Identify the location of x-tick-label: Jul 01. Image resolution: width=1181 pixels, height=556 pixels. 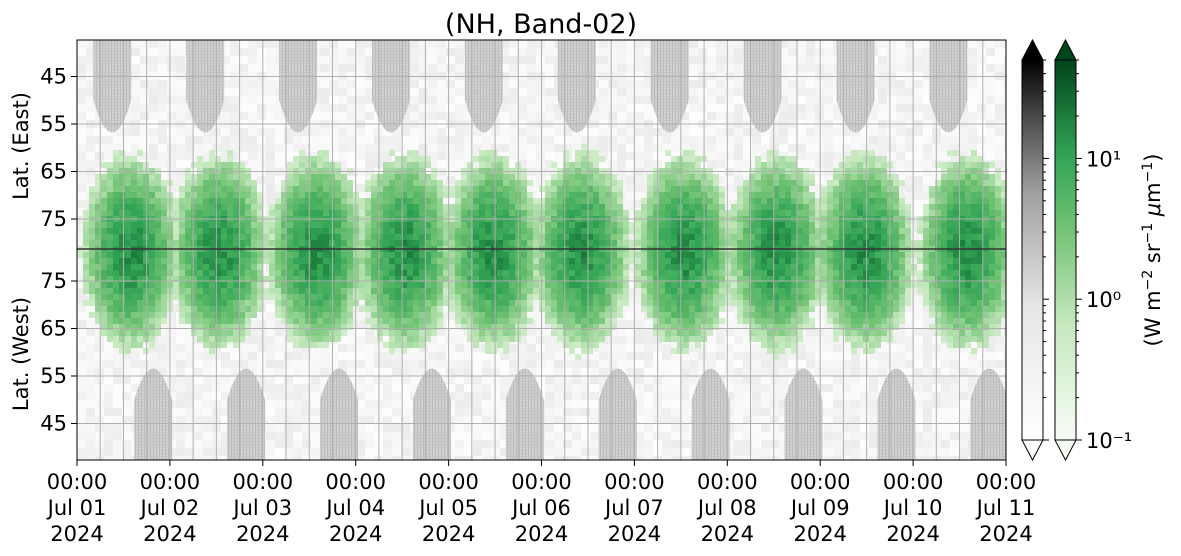
(76, 508).